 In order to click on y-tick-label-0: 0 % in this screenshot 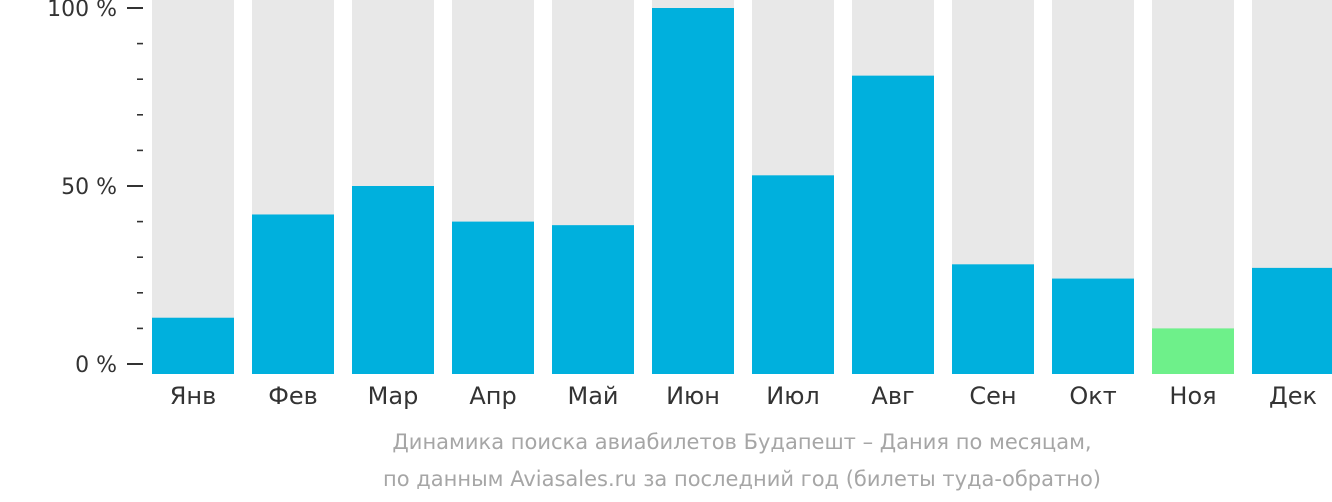, I will do `click(96, 365)`.